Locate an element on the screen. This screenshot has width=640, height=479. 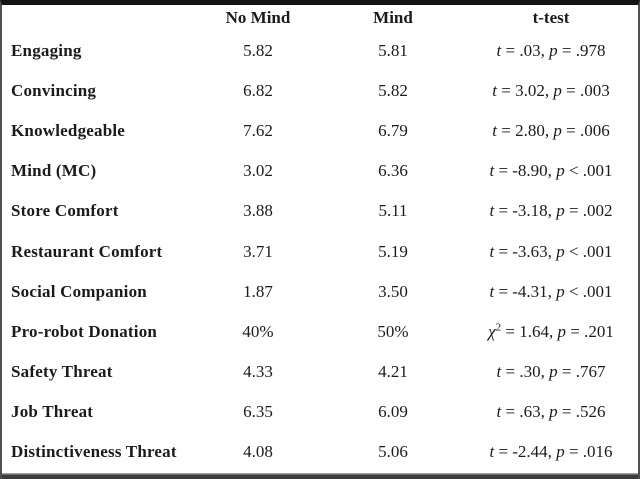
p-value: = .978 is located at coordinates (581, 50).